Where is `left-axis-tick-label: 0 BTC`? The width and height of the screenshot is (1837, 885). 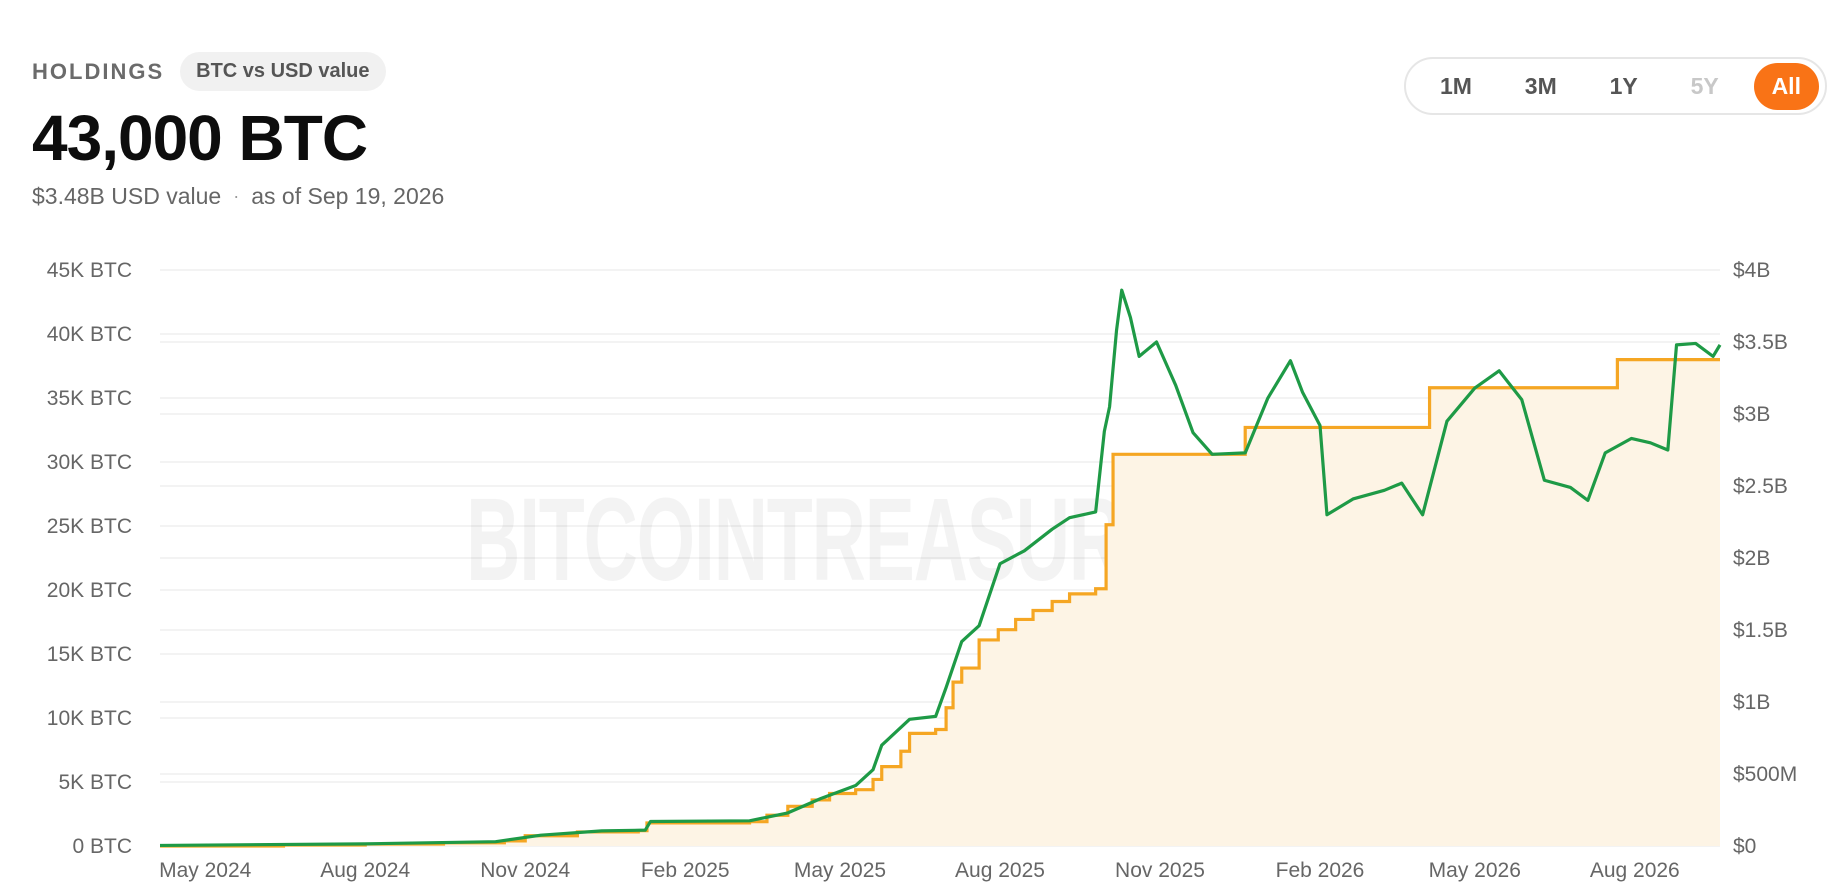
left-axis-tick-label: 0 BTC is located at coordinates (102, 846).